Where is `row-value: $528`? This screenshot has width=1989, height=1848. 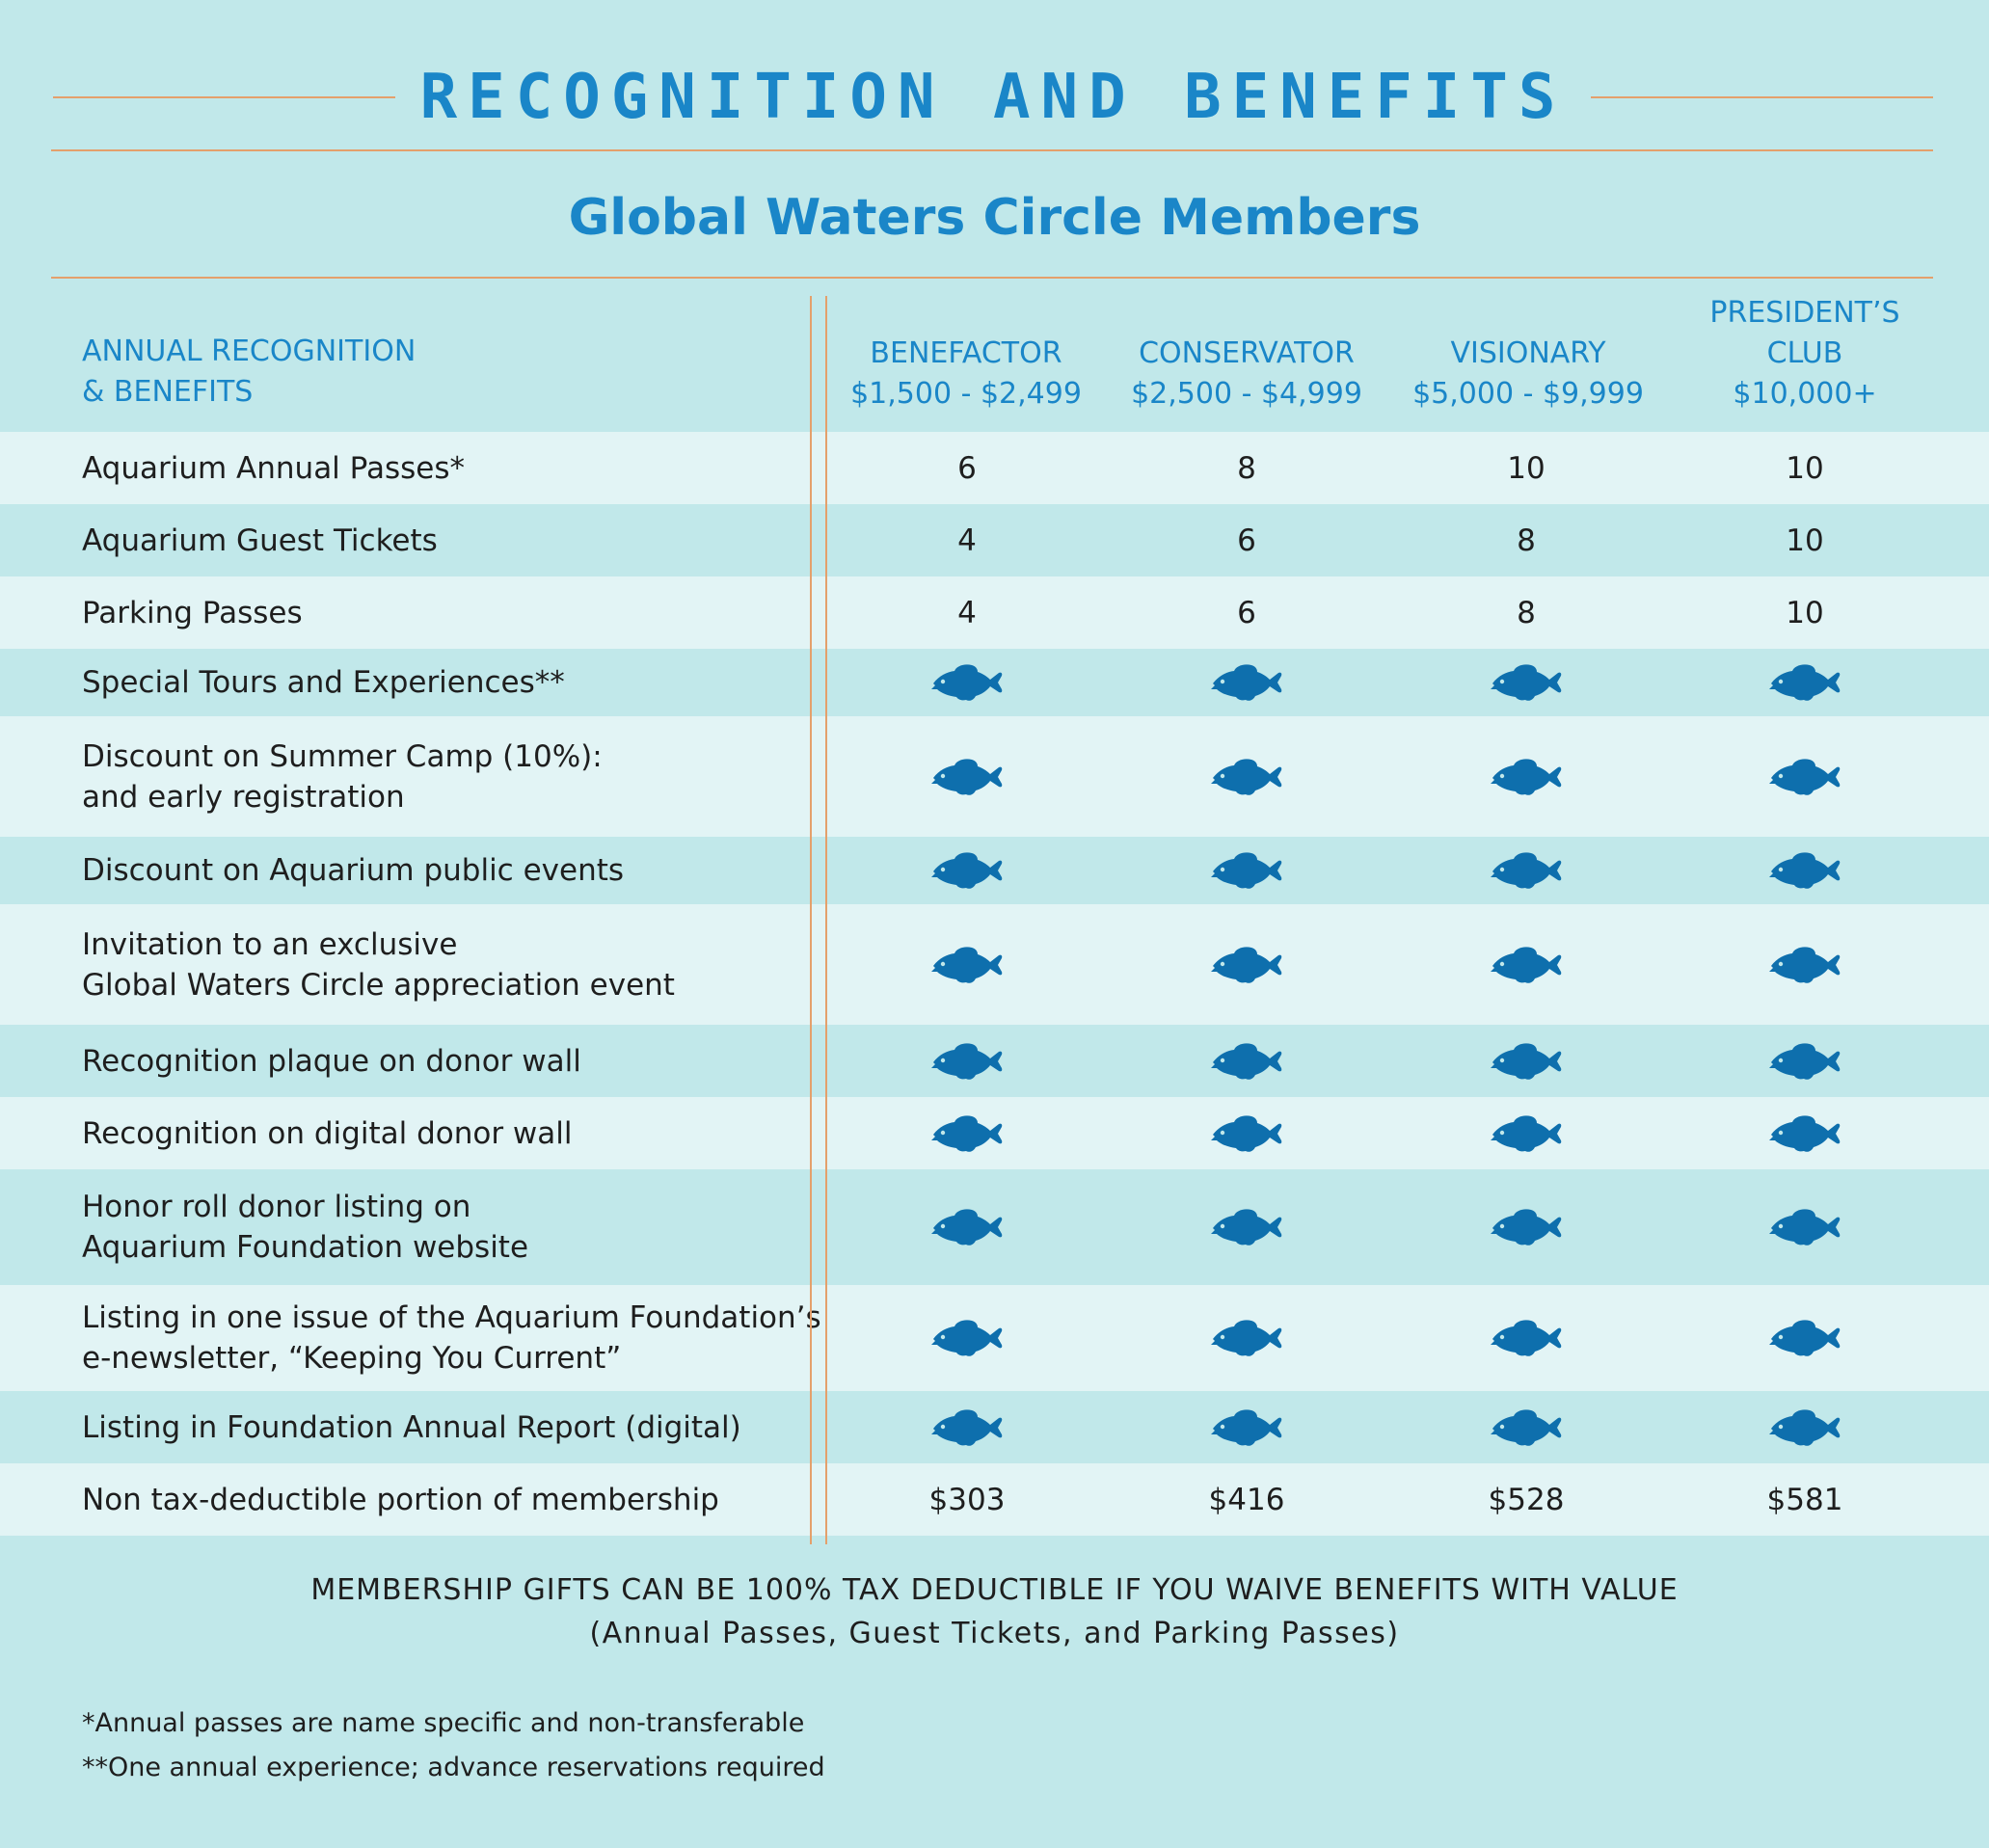 row-value: $528 is located at coordinates (1526, 1500).